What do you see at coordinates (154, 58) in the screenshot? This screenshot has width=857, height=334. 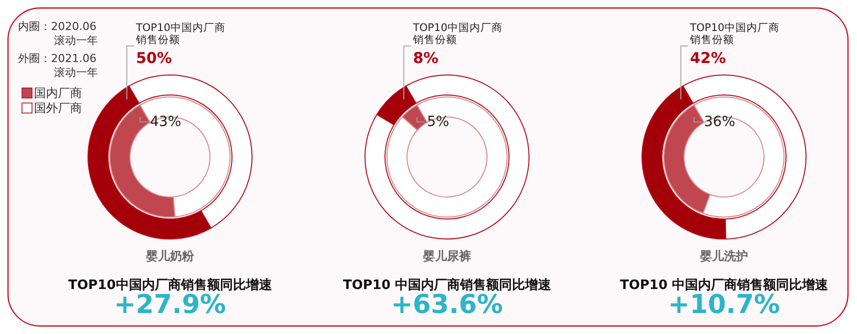 I see `data-label: 50%` at bounding box center [154, 58].